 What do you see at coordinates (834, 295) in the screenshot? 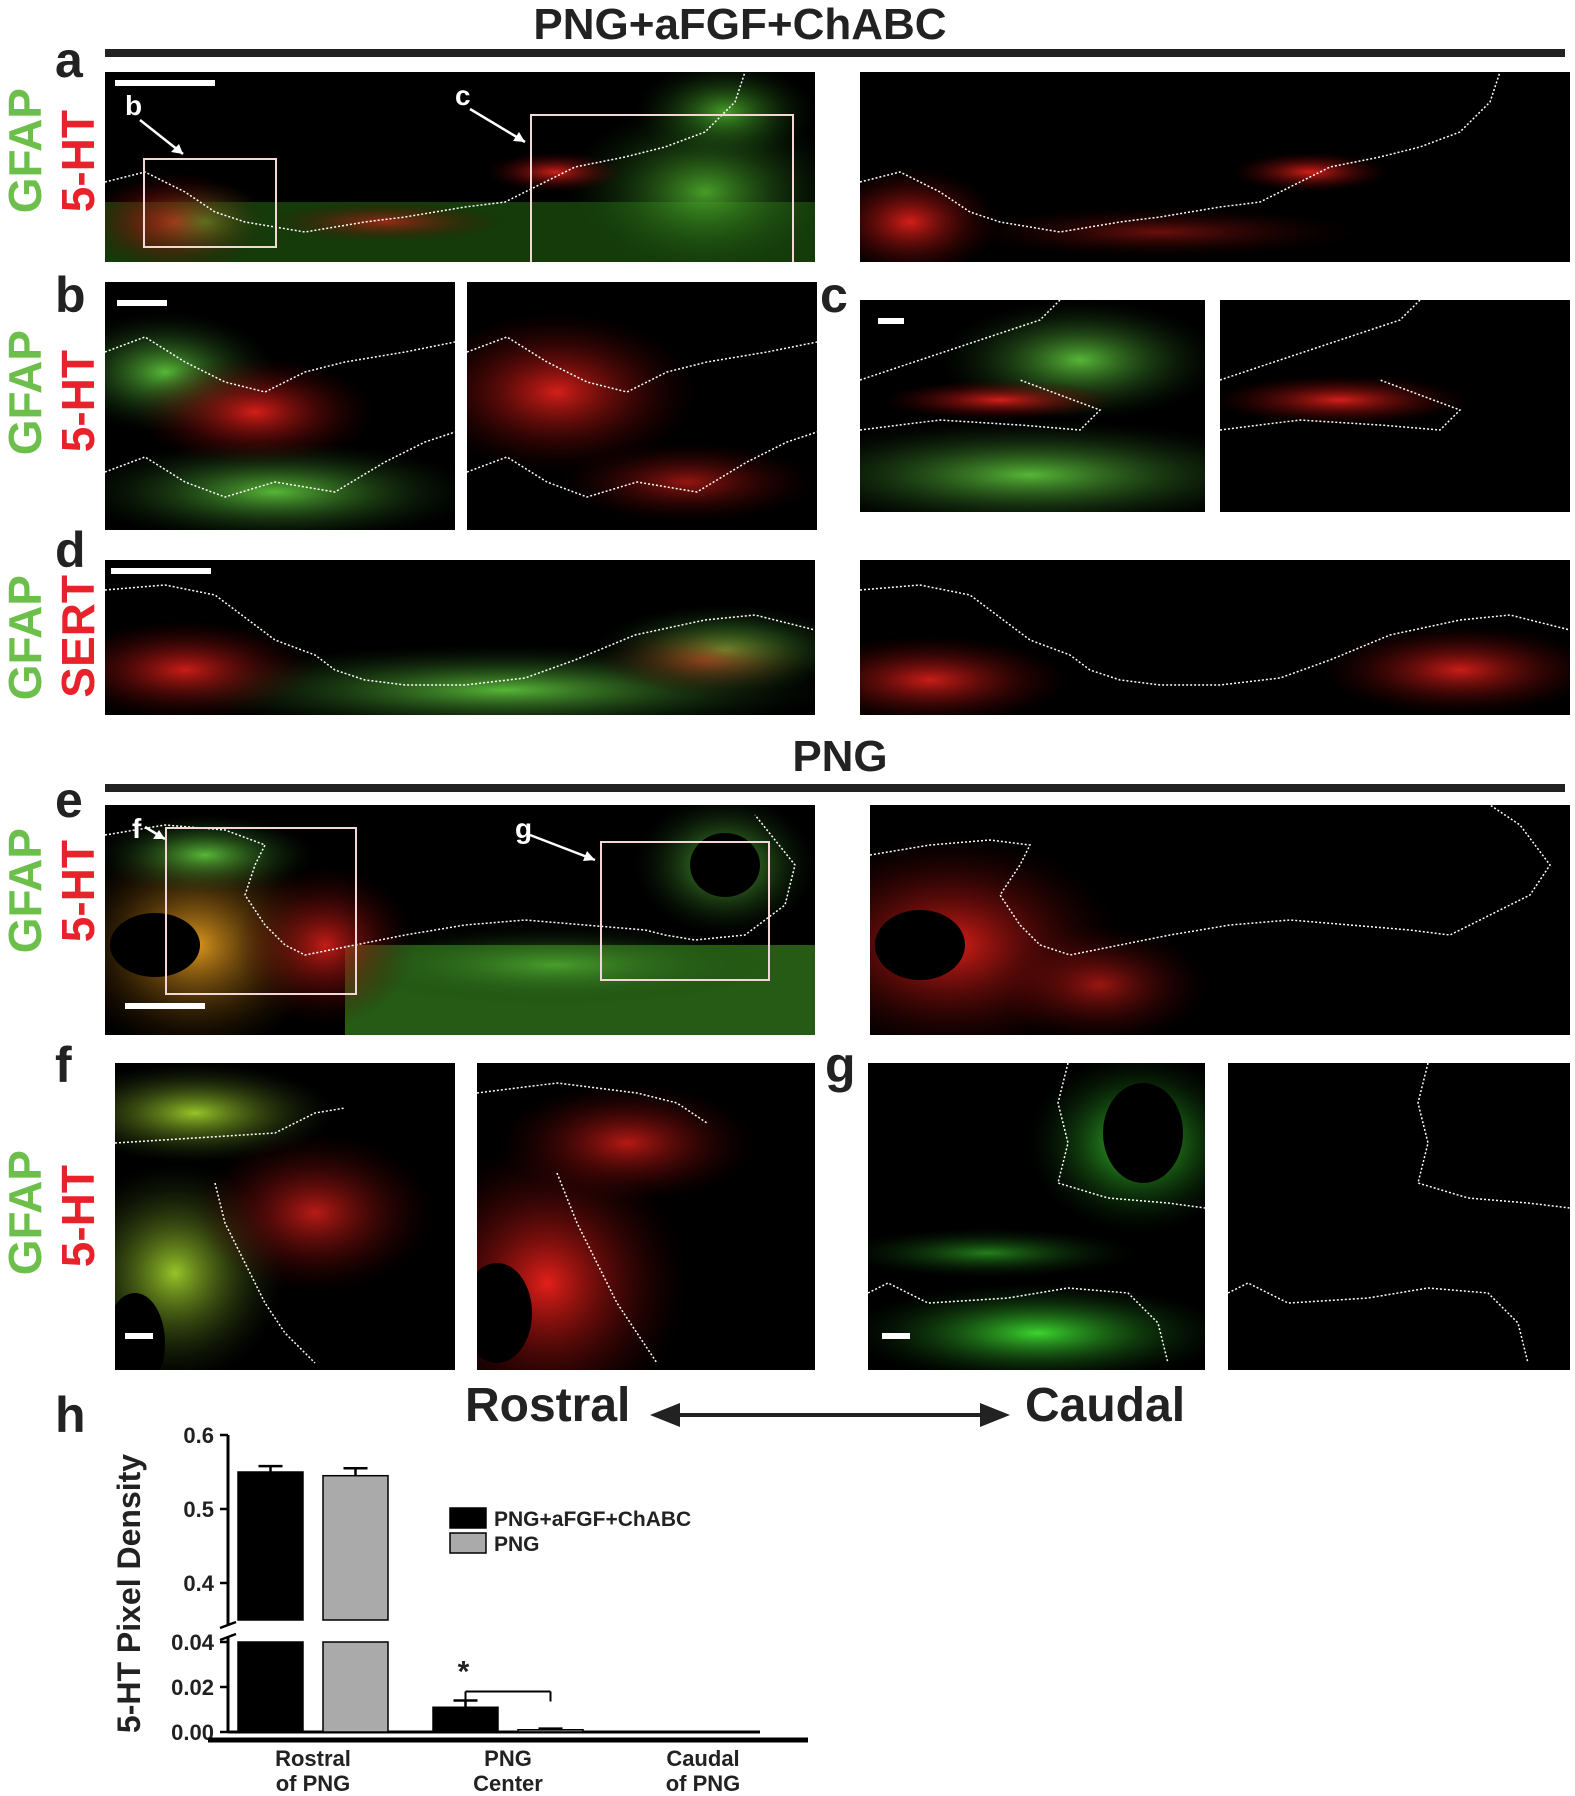
I see `panel-letter-c: c` at bounding box center [834, 295].